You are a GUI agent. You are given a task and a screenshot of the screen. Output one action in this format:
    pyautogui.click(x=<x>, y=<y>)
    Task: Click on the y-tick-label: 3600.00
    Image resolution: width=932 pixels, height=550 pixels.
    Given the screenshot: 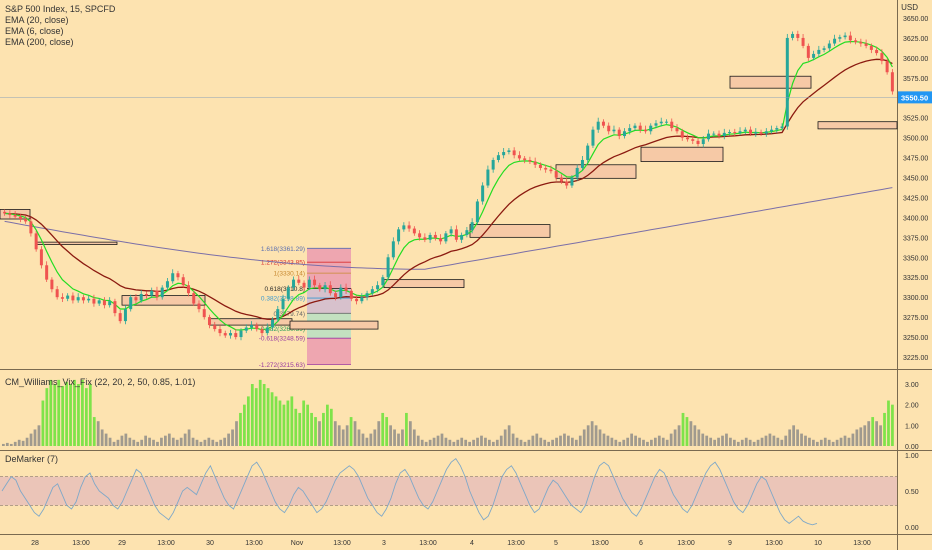 What is the action you would take?
    pyautogui.click(x=915, y=59)
    